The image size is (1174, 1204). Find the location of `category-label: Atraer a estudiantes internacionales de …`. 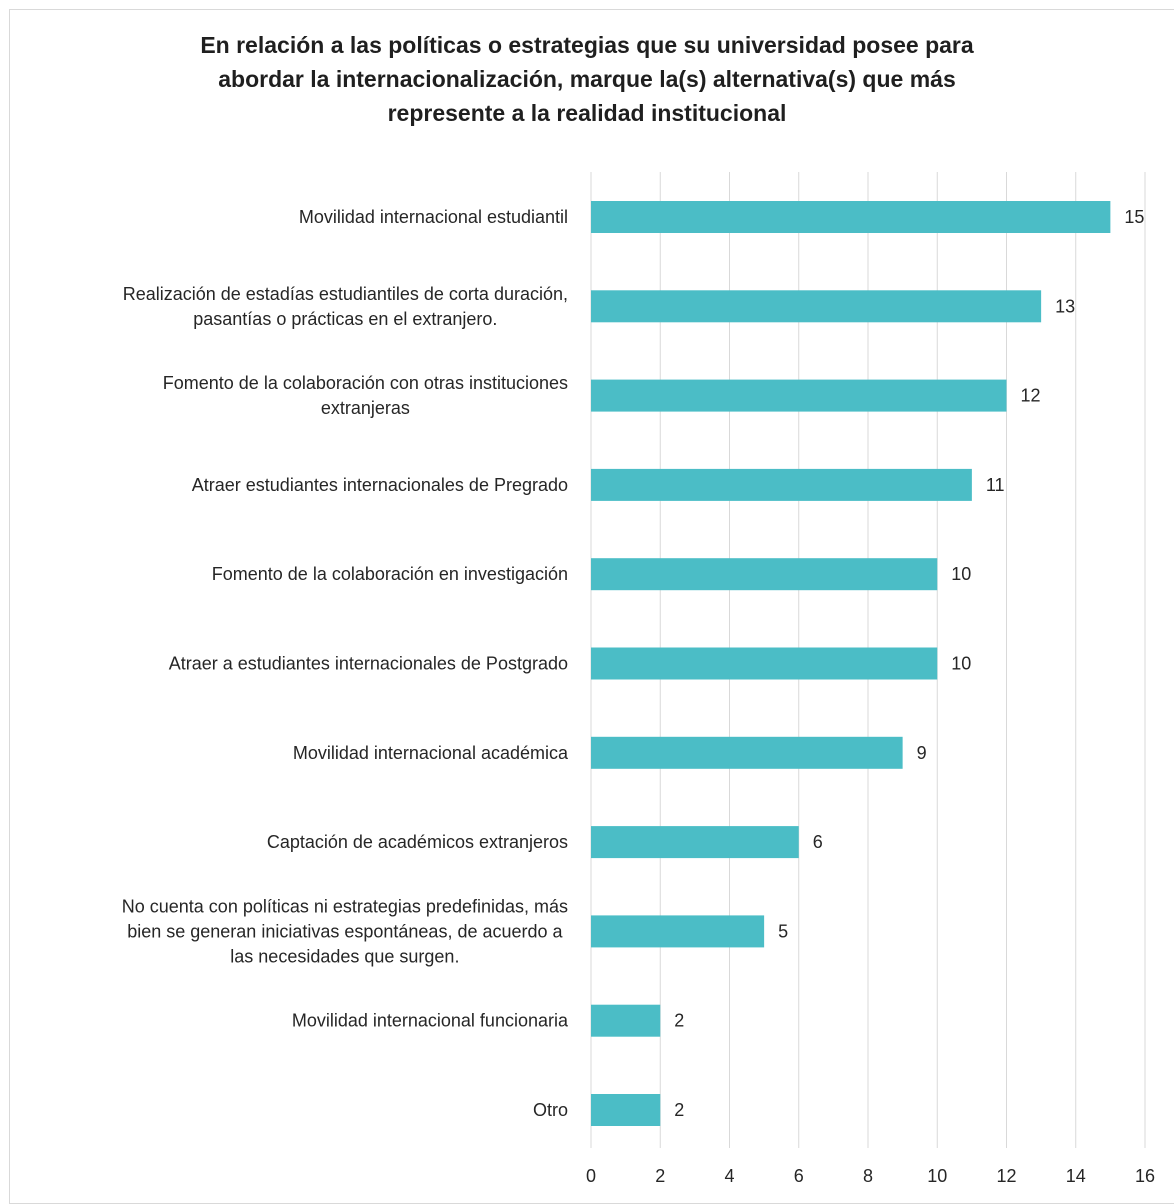

category-label: Atraer a estudiantes internacionales de … is located at coordinates (368, 664).